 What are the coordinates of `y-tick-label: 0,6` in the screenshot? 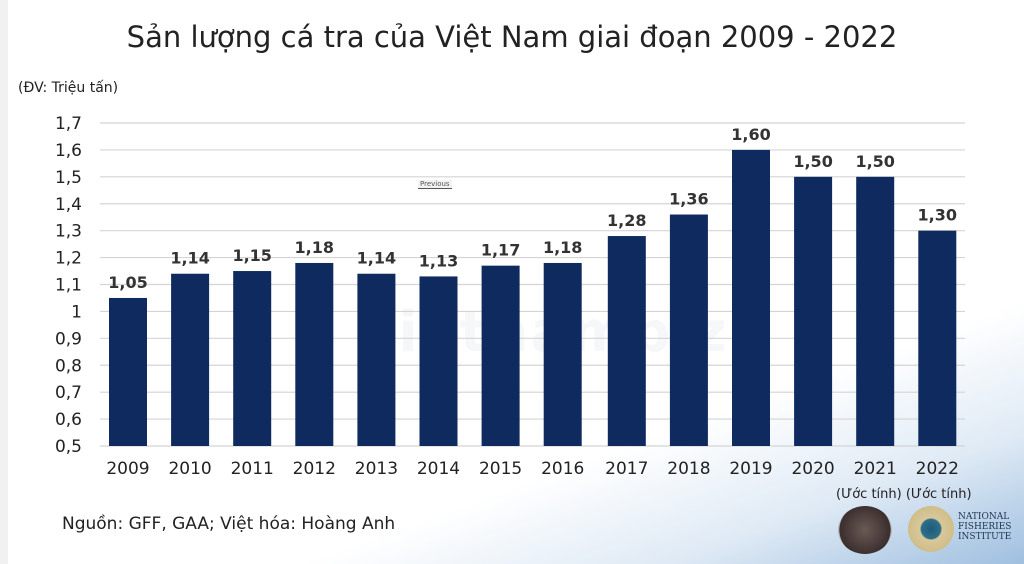 It's located at (68, 420).